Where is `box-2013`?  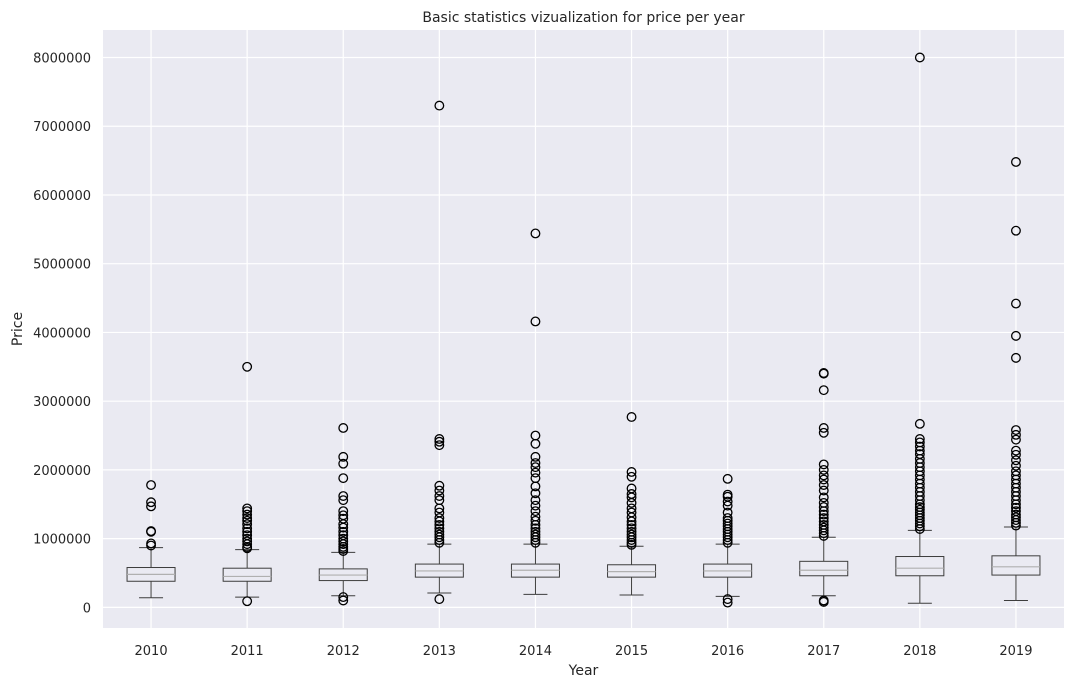 box-2013 is located at coordinates (439, 352).